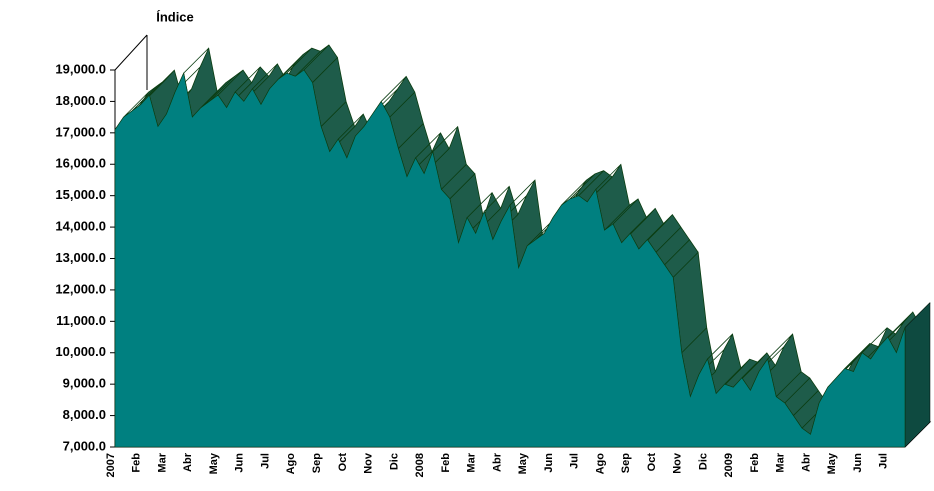 The image size is (934, 491). What do you see at coordinates (80, 163) in the screenshot?
I see `y-tick-label: 16,000.0` at bounding box center [80, 163].